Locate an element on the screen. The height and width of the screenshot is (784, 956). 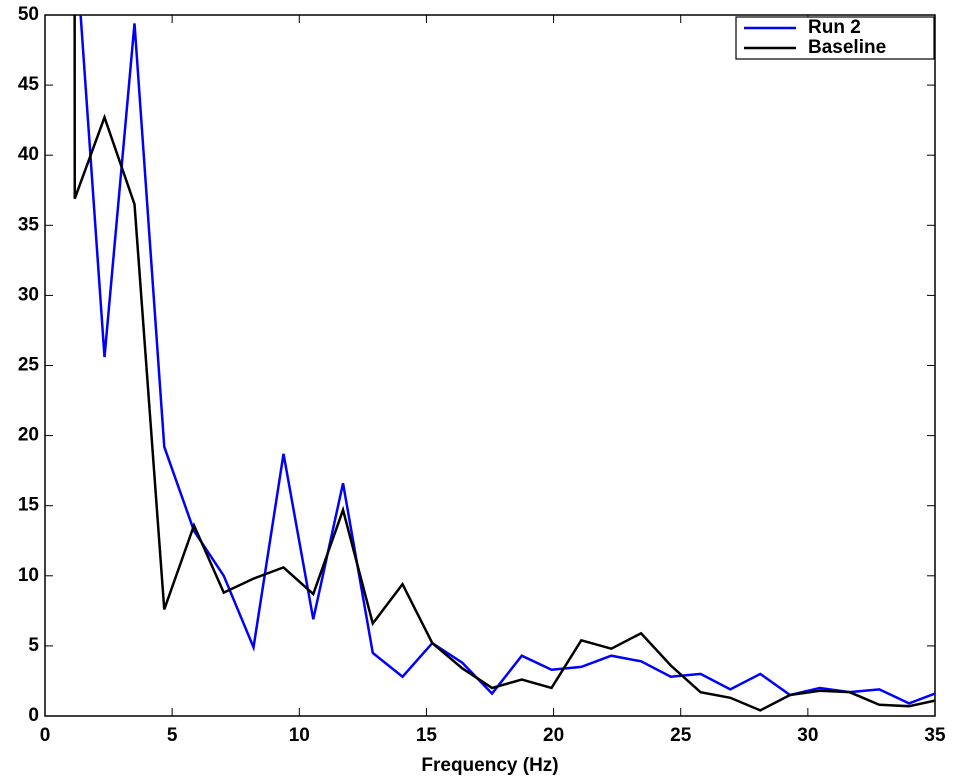
x-tick-label: 20 is located at coordinates (553, 735).